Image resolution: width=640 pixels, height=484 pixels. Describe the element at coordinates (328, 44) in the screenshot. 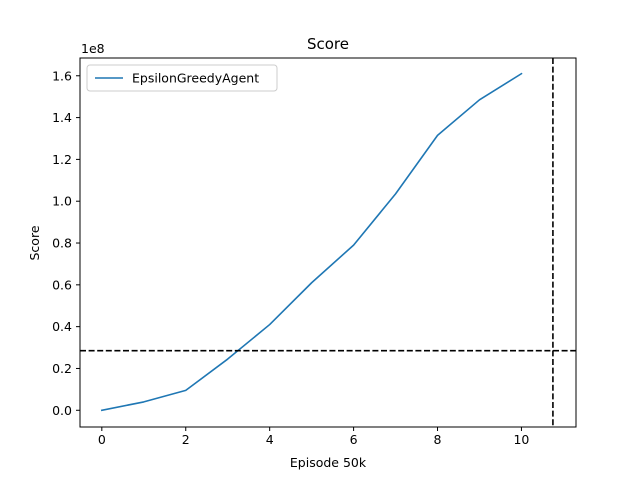

I see `chart-title: Score` at that location.